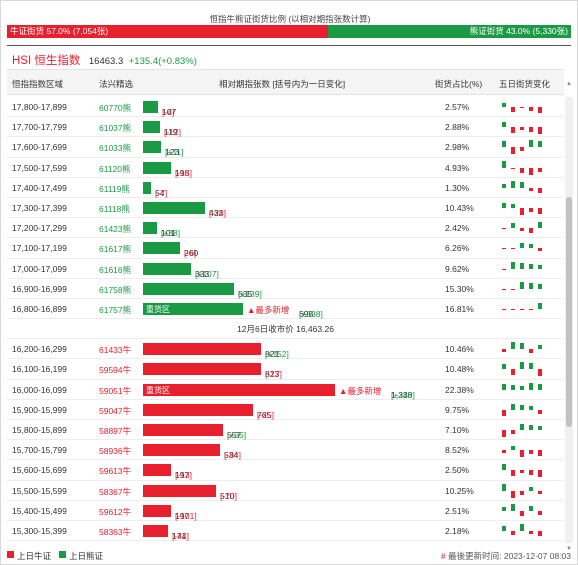  Describe the element at coordinates (569, 84) in the screenshot. I see `scroll-up-arrow-icon: ▲` at that location.